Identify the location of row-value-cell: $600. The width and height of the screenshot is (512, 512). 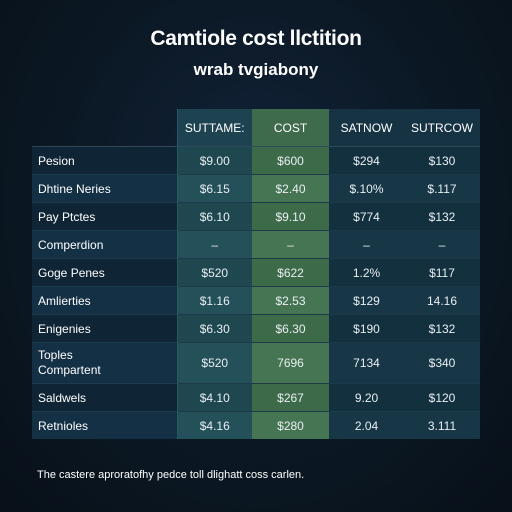
(290, 160).